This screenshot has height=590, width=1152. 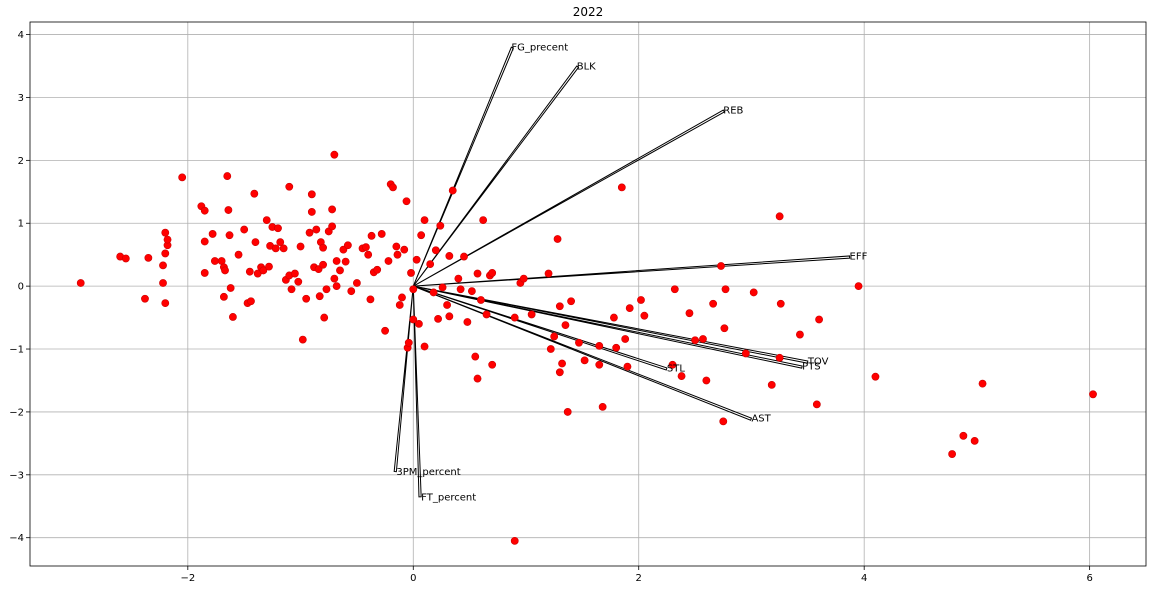 What do you see at coordinates (16, 475) in the screenshot?
I see `y-tick-label: −3` at bounding box center [16, 475].